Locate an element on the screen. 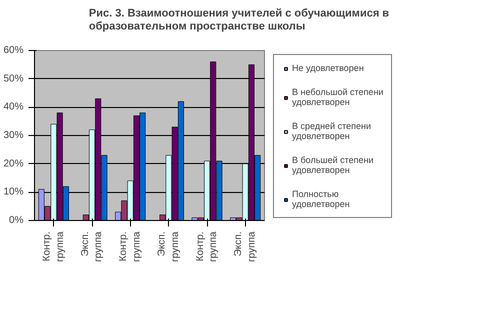 This screenshot has height=327, width=489. y-tick-label: 60% is located at coordinates (13, 50).